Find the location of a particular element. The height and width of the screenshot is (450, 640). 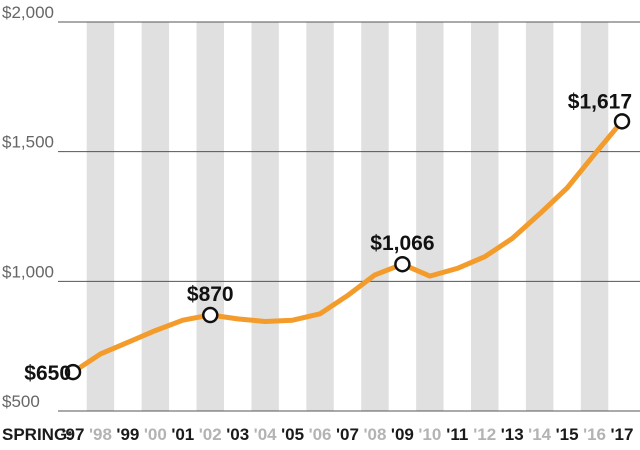

y-tick-label: $1,500 is located at coordinates (28, 142).